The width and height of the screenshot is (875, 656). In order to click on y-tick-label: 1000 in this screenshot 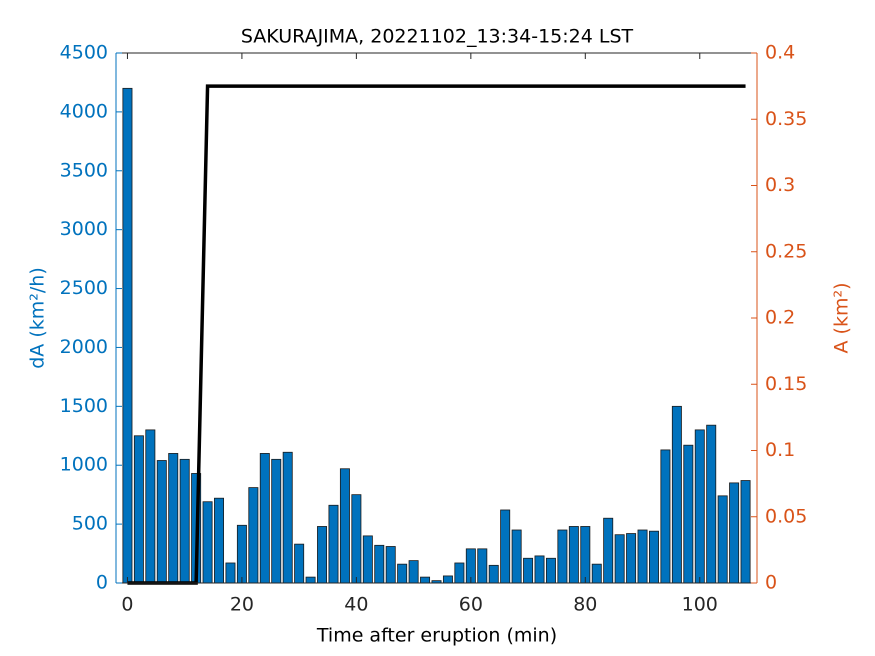, I will do `click(84, 465)`.